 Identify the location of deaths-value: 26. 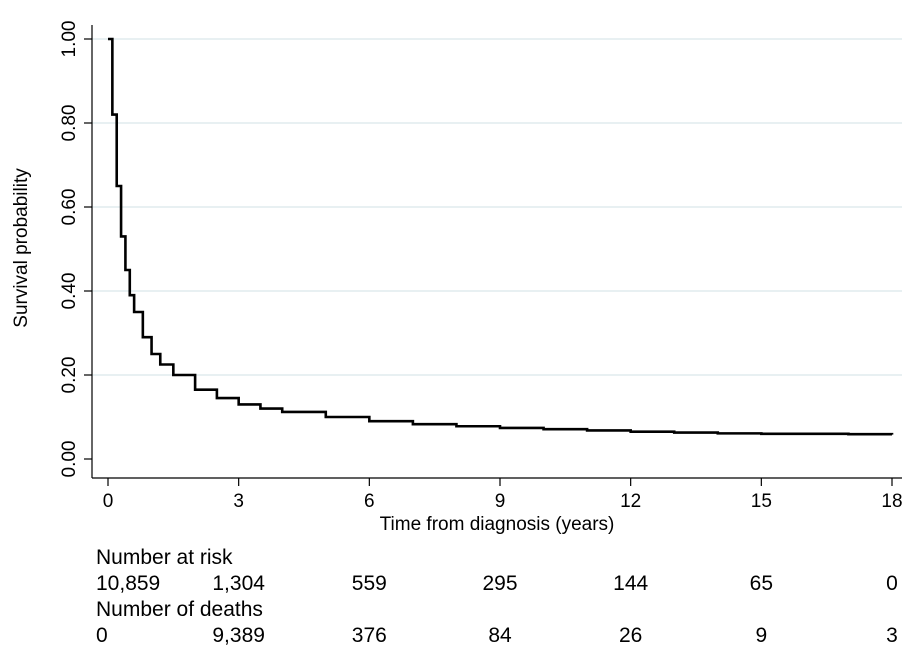
(630, 635).